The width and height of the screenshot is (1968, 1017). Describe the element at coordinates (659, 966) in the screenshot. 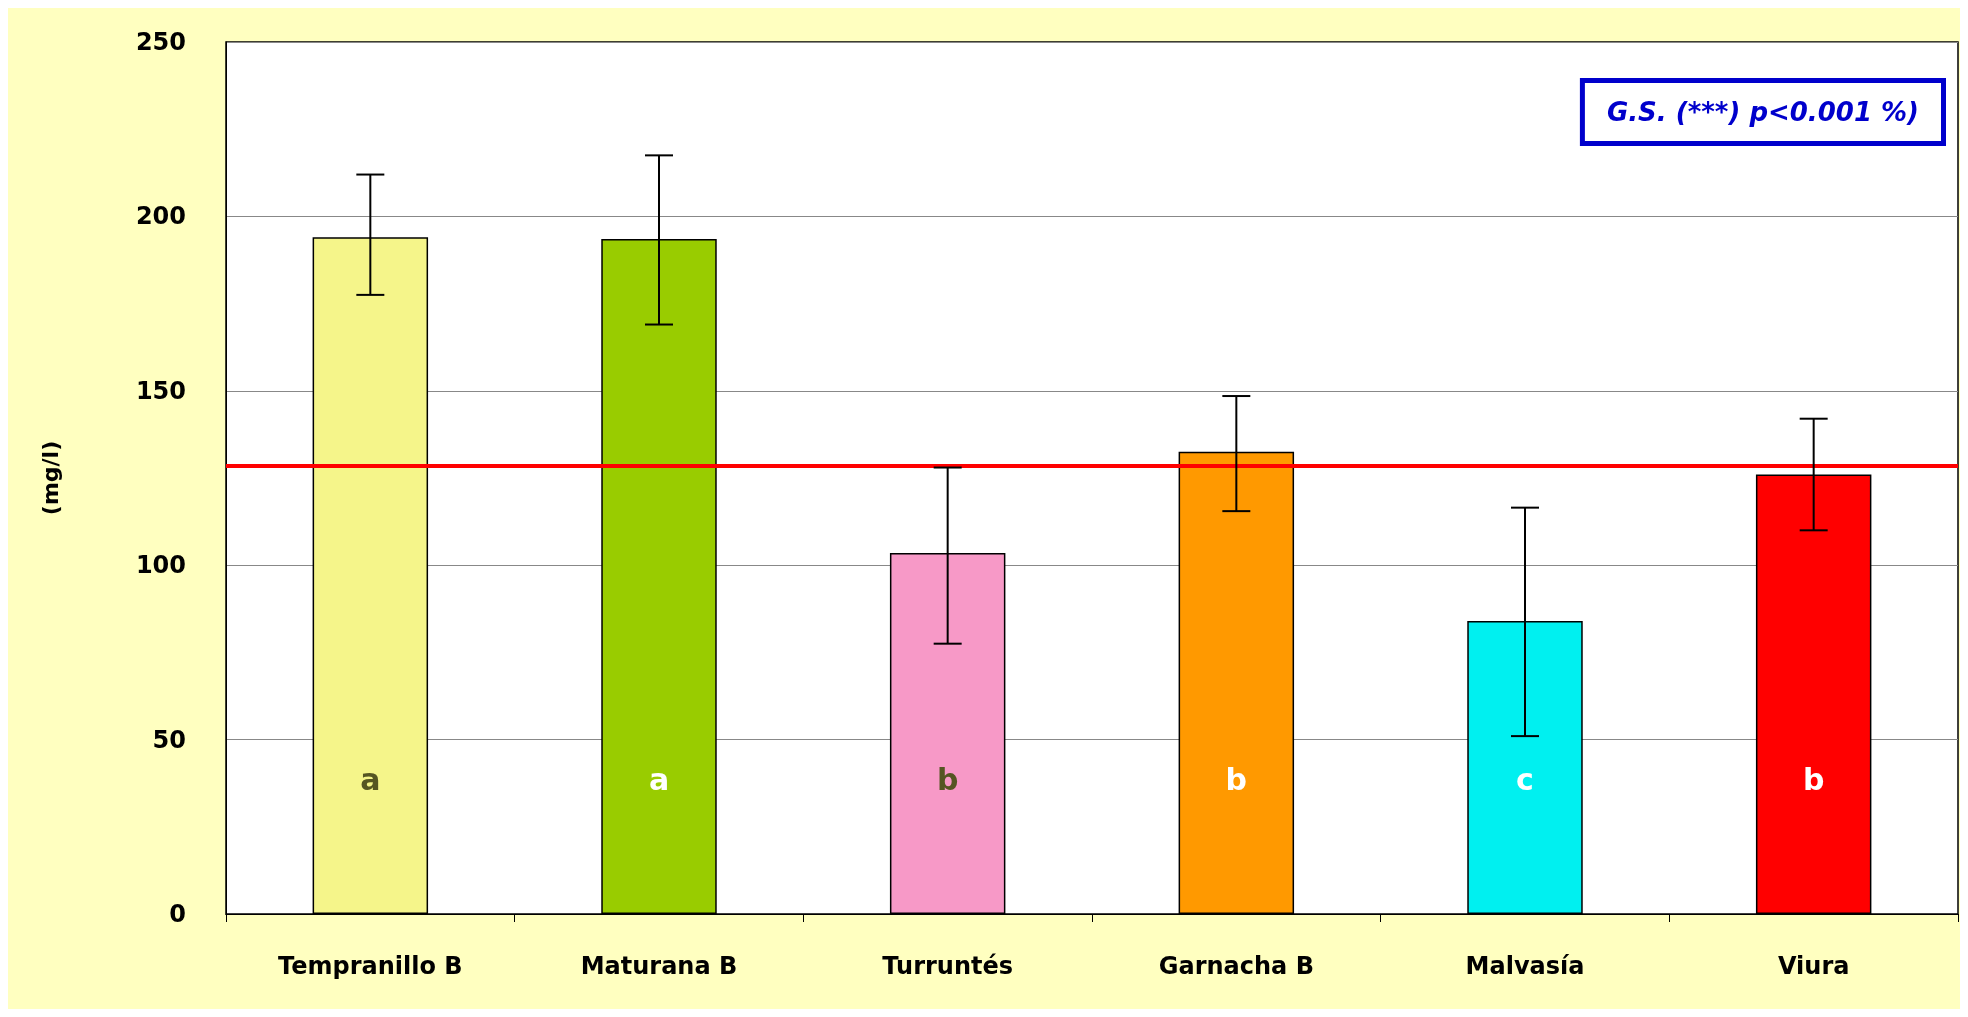

I see `x-tick-label: Maturana B` at that location.